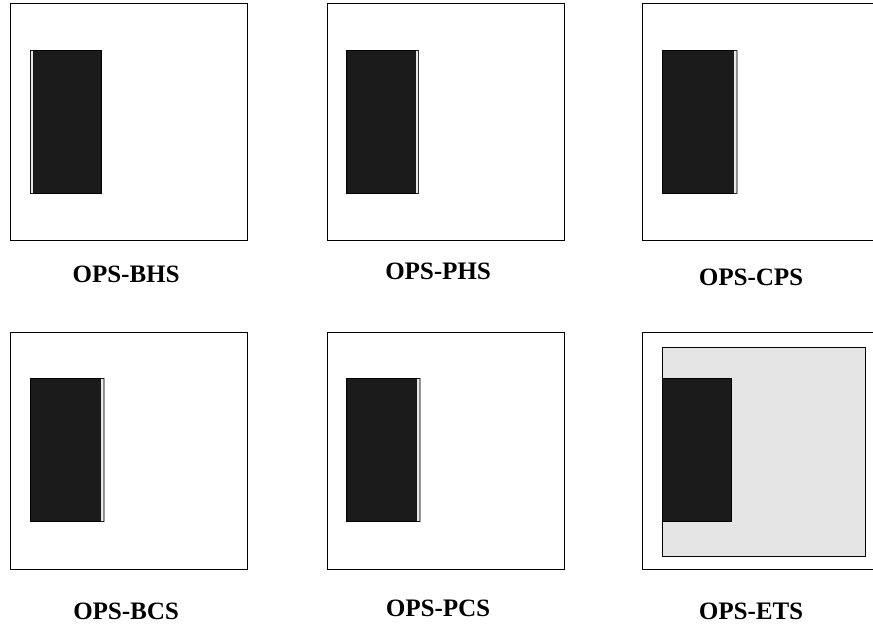 The height and width of the screenshot is (624, 873). I want to click on panel: OPS-BHS, so click(129, 145).